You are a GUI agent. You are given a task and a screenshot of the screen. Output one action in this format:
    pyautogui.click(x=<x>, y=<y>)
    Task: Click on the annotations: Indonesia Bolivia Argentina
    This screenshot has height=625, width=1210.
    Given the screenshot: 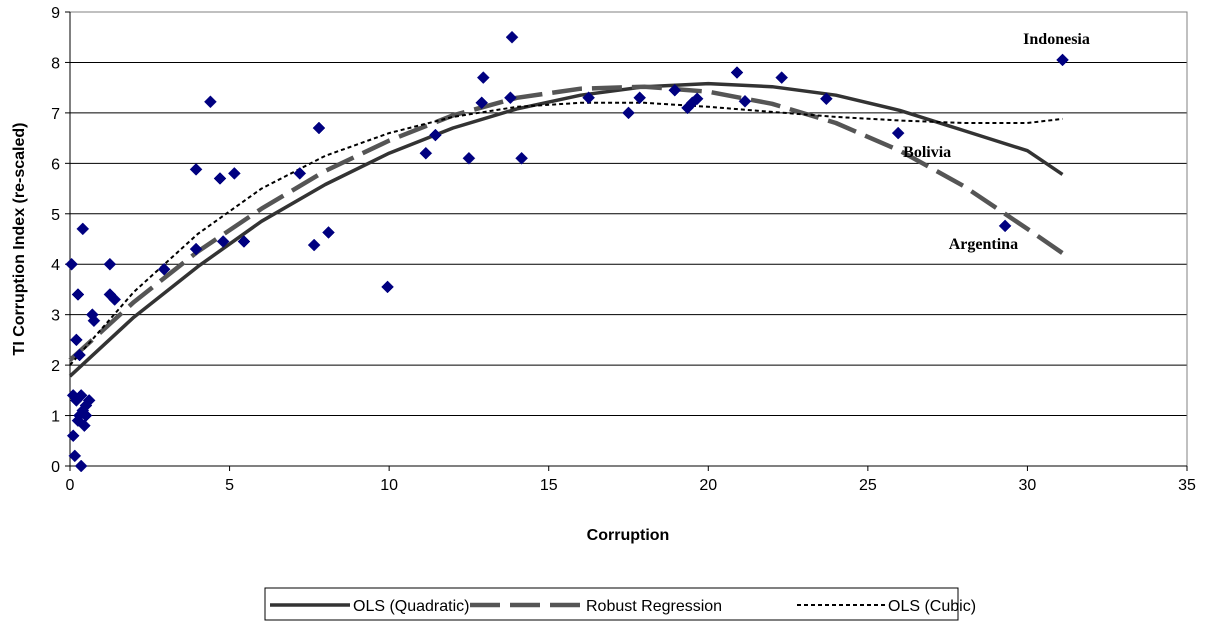 What is the action you would take?
    pyautogui.click(x=996, y=142)
    